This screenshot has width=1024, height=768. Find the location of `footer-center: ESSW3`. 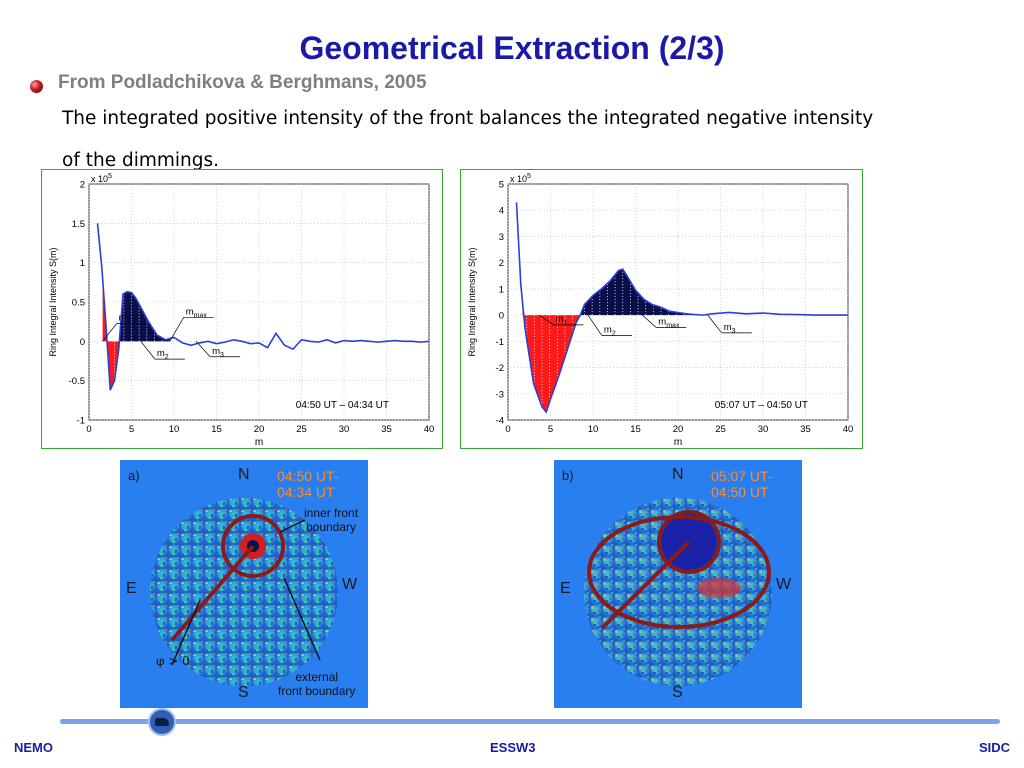

footer-center: ESSW3 is located at coordinates (513, 747).